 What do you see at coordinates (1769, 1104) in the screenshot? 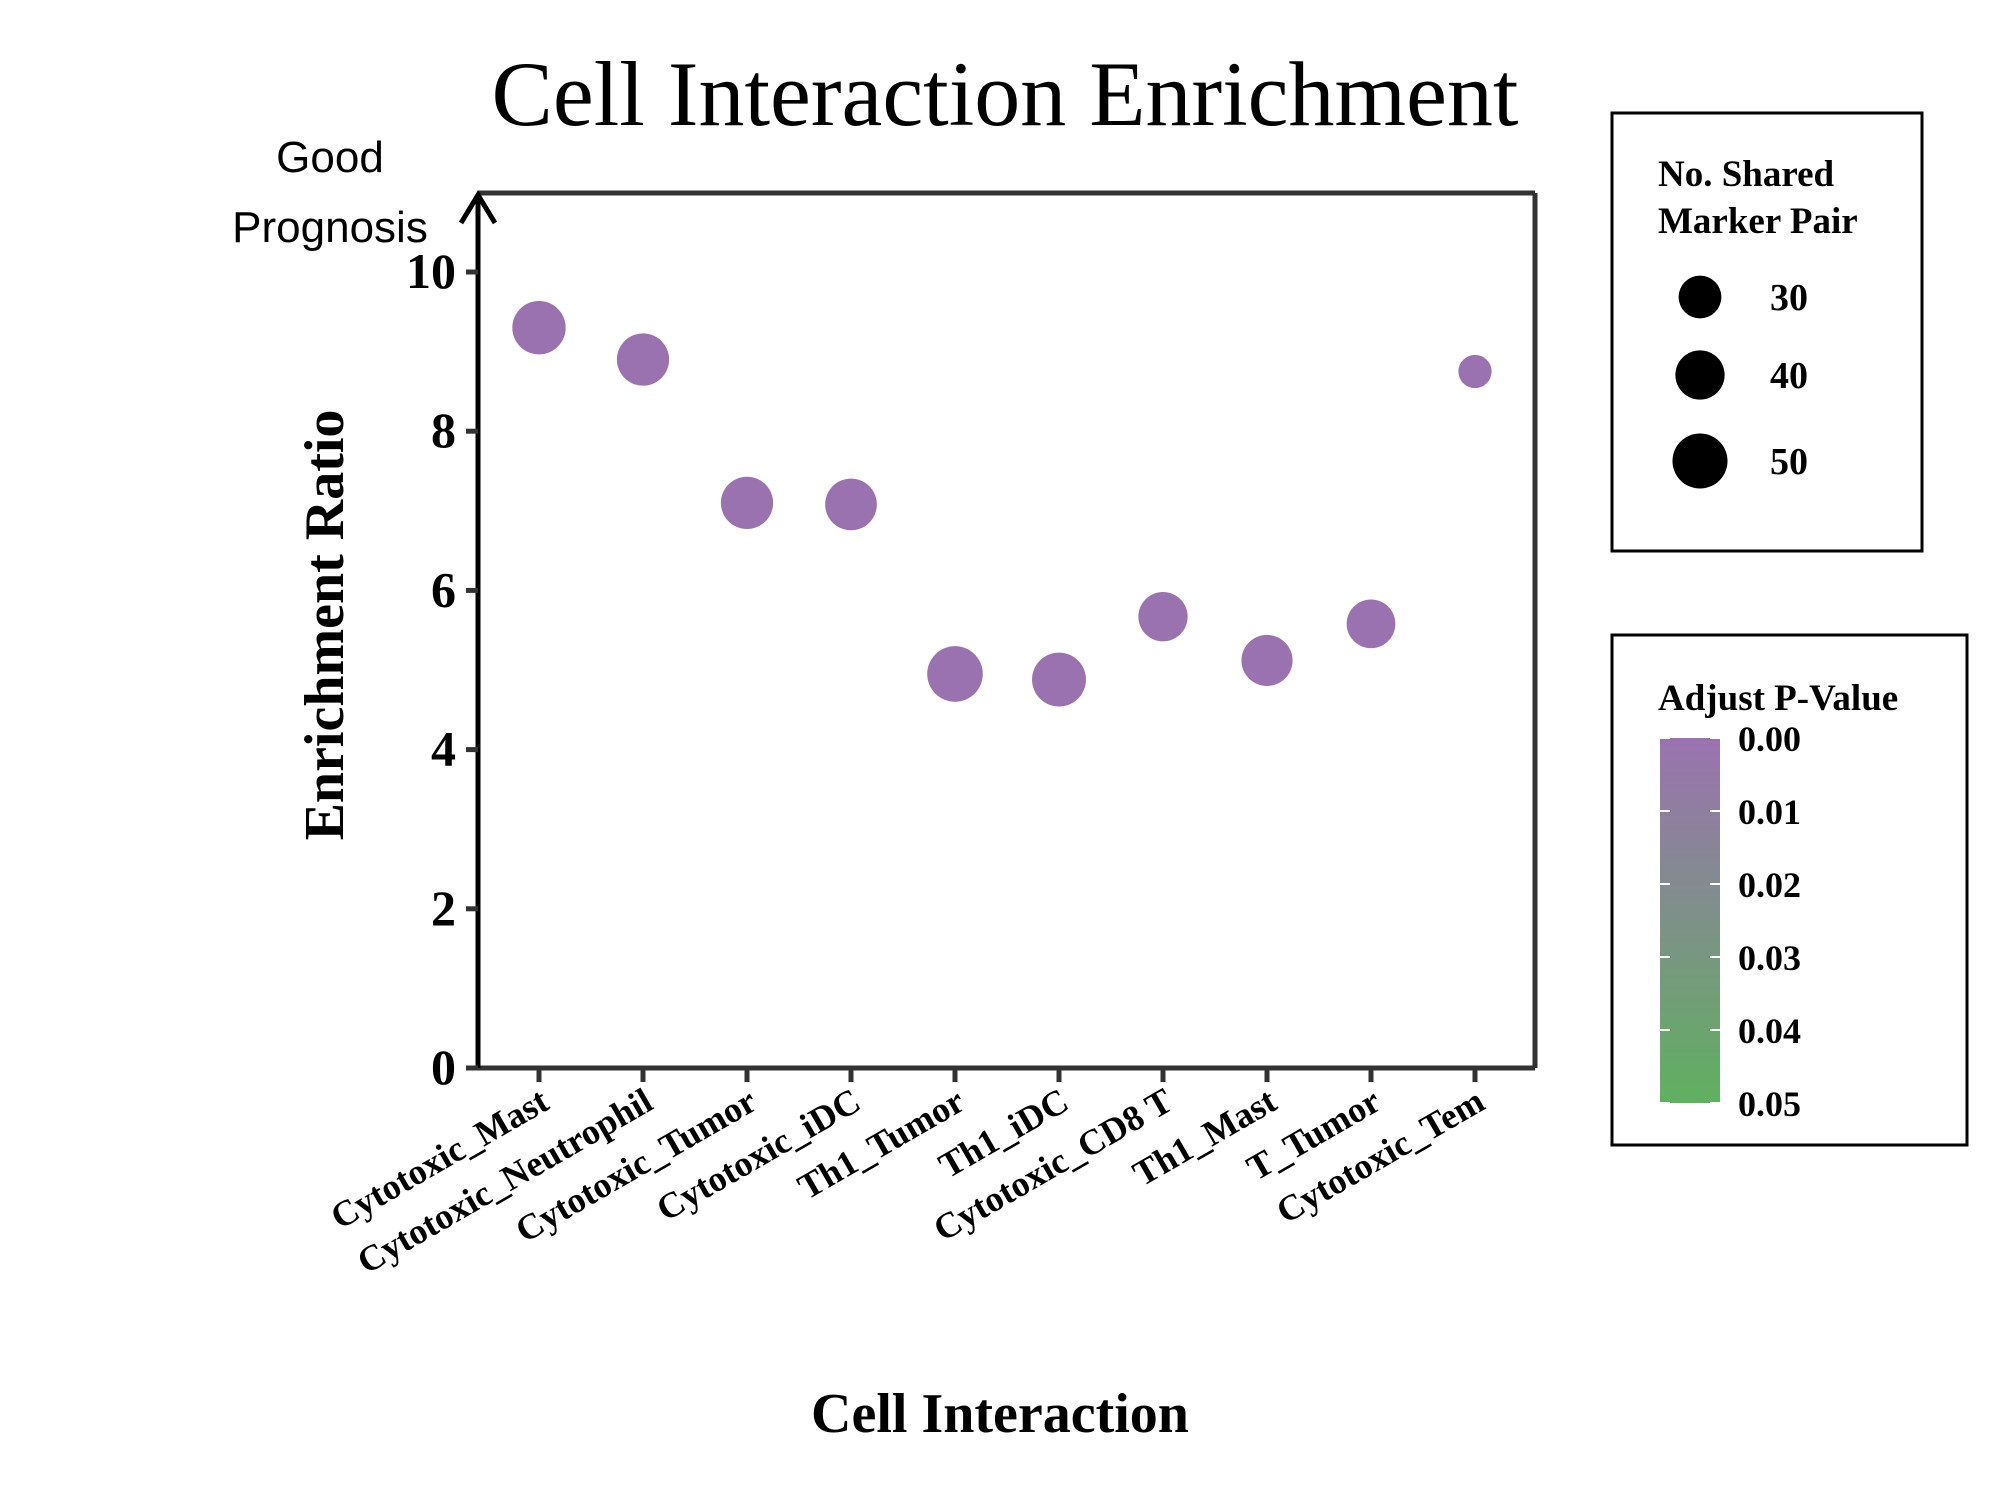
I see `color-legend-label: 0.05` at bounding box center [1769, 1104].